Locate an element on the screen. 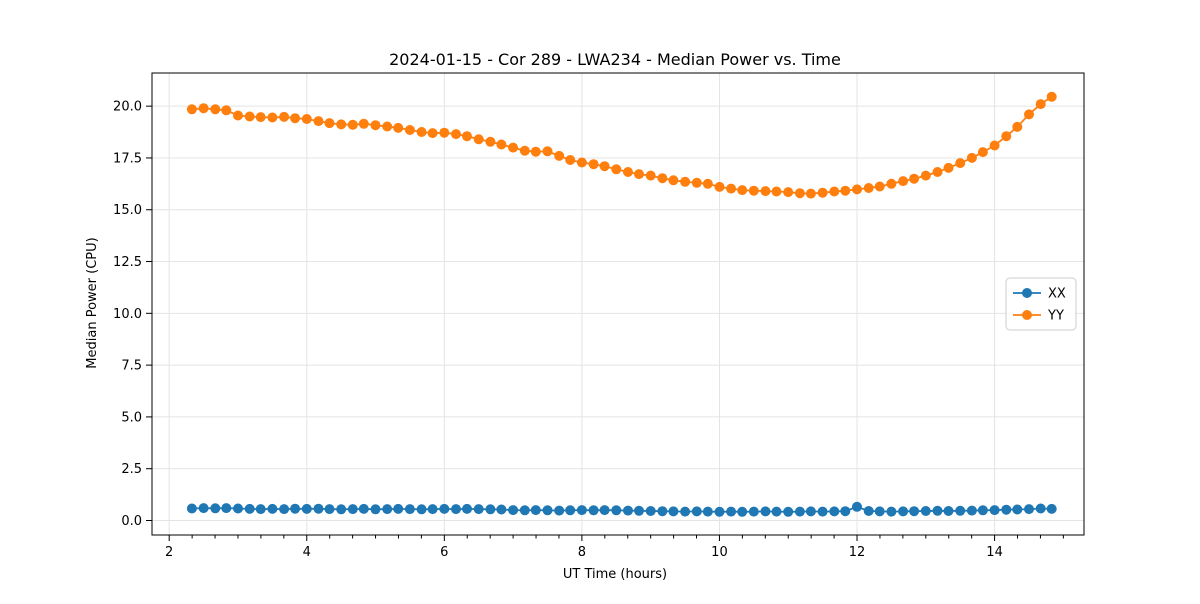 This screenshot has width=1200, height=604. y-axis-label: Median Power (CPU) is located at coordinates (92, 302).